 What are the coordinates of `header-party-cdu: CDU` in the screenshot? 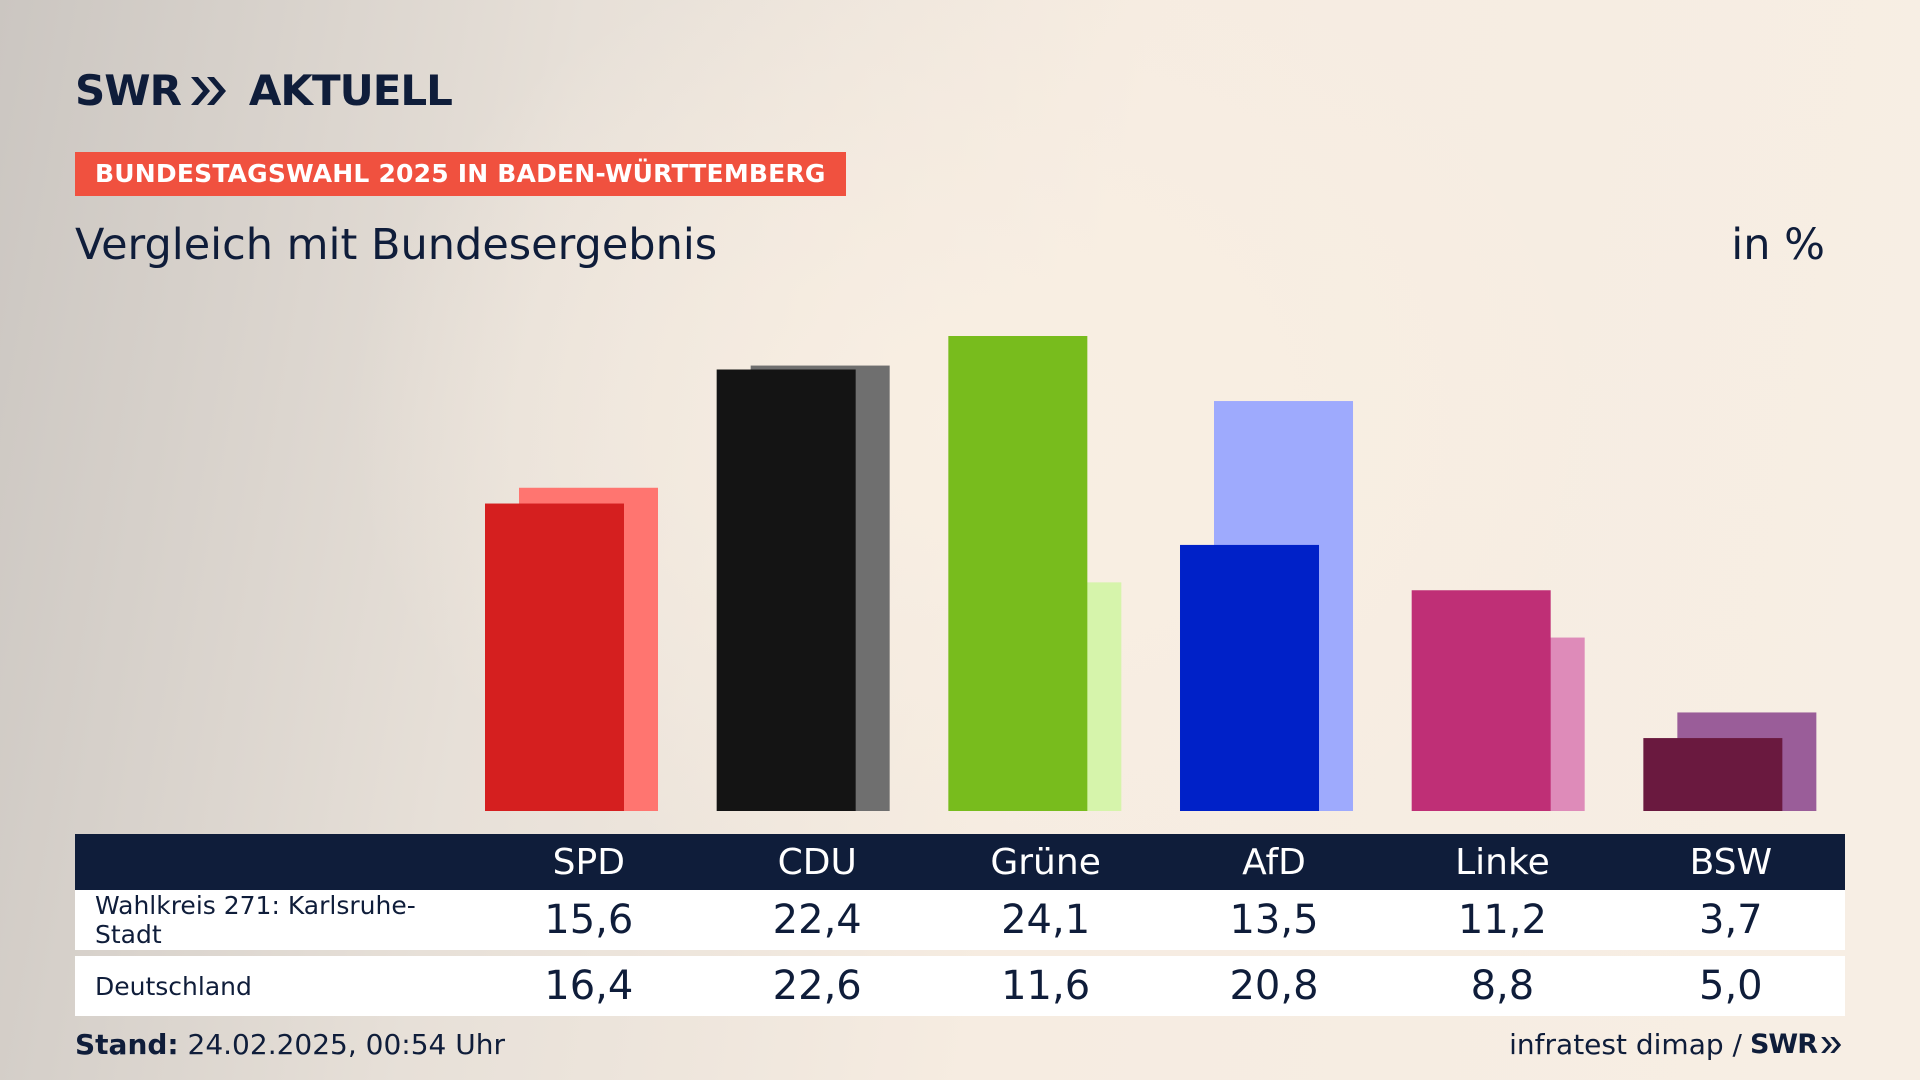 It's located at (817, 862).